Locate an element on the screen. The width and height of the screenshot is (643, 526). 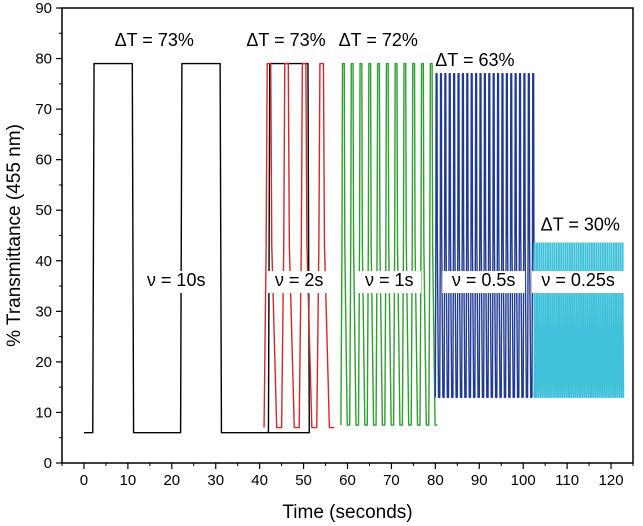
x-tick-label: 0 is located at coordinates (84, 480).